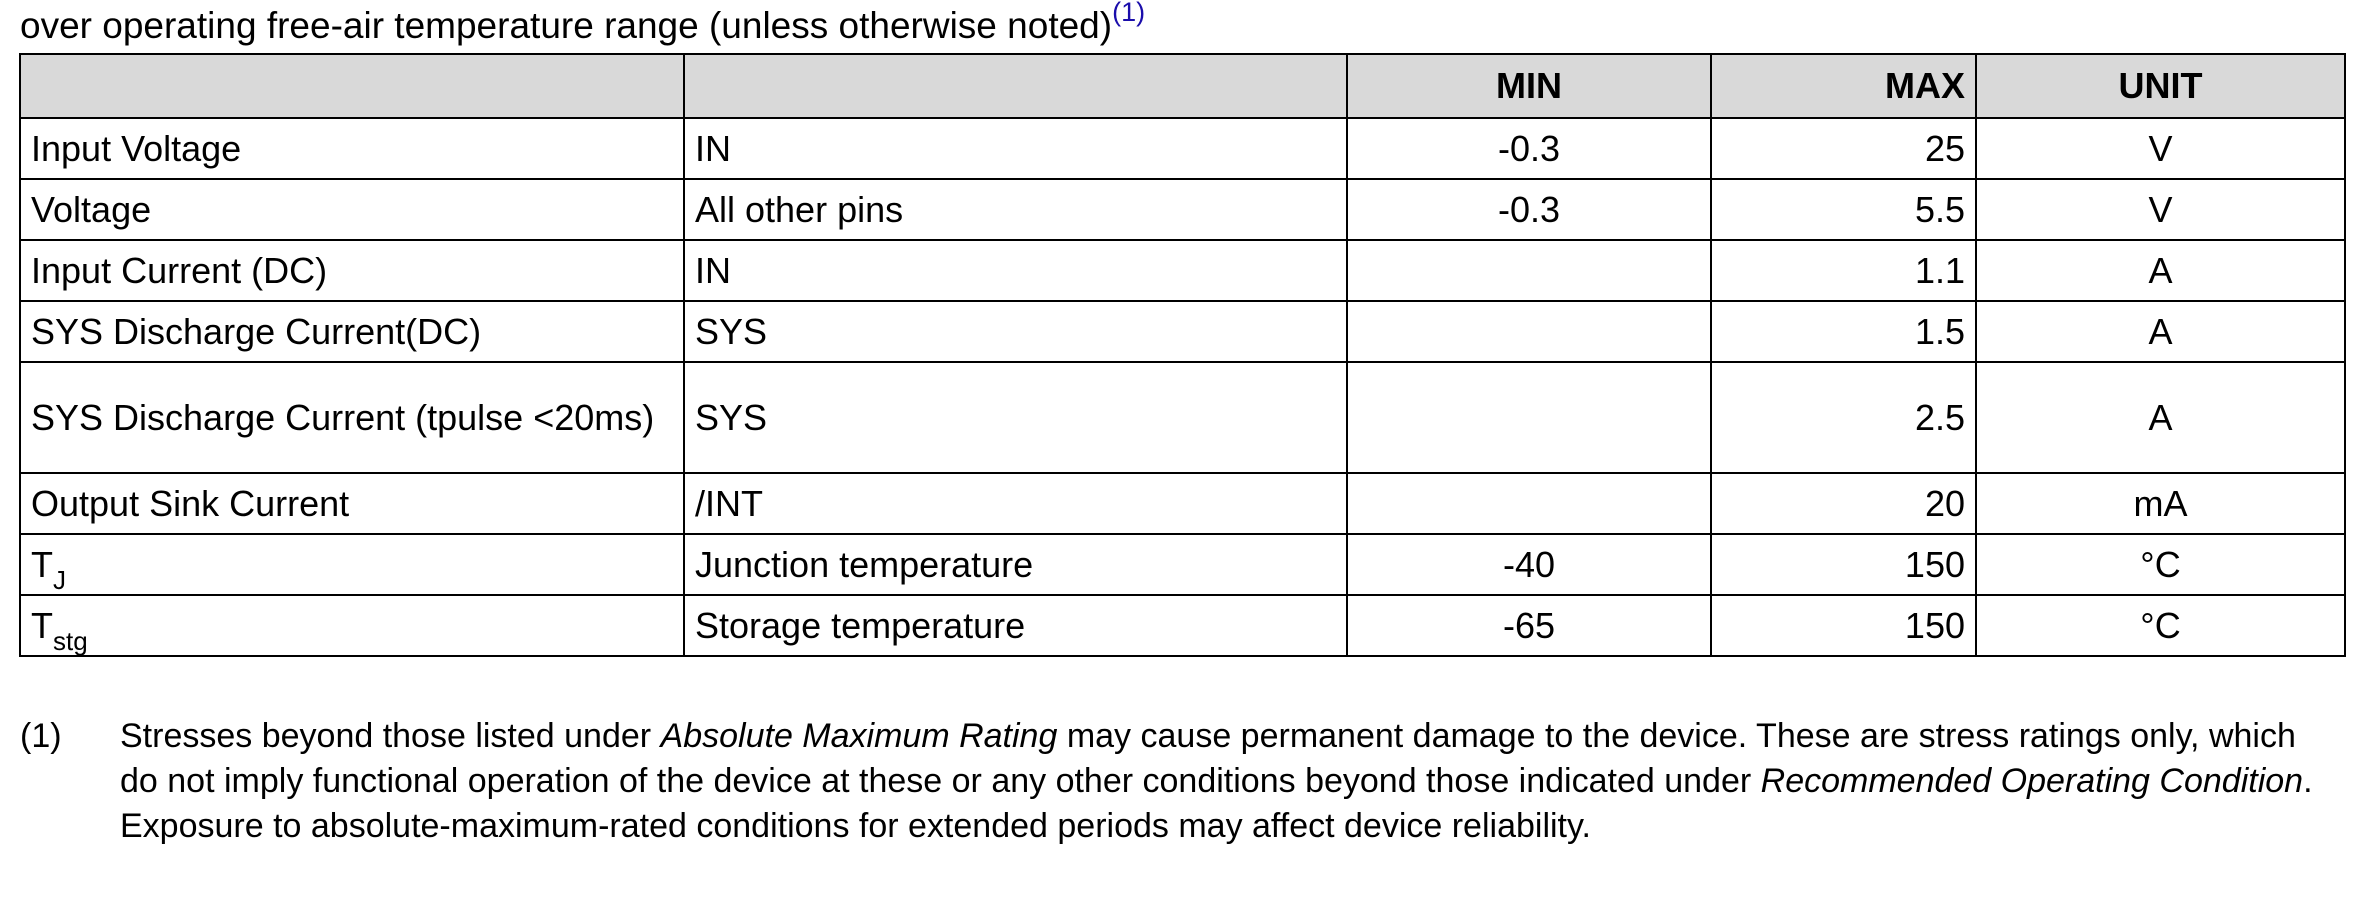  I want to click on table-row: SYS Discharge Current(DC) SYS 1.5 A, so click(1182, 331).